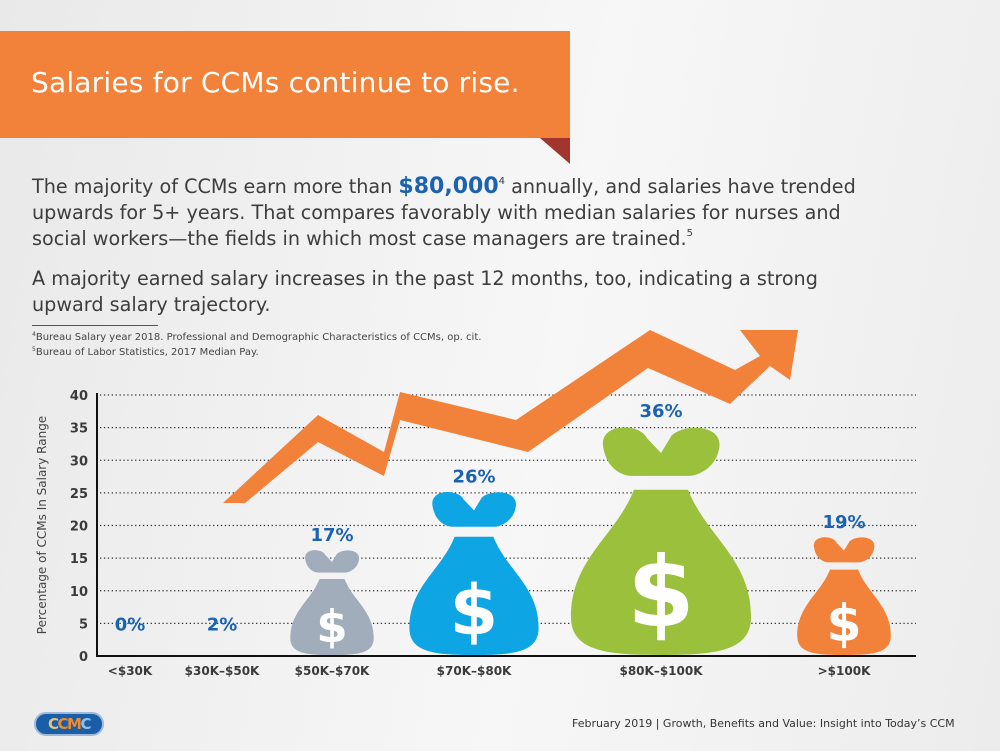  Describe the element at coordinates (555, 151) in the screenshot. I see `banner-fold` at that location.